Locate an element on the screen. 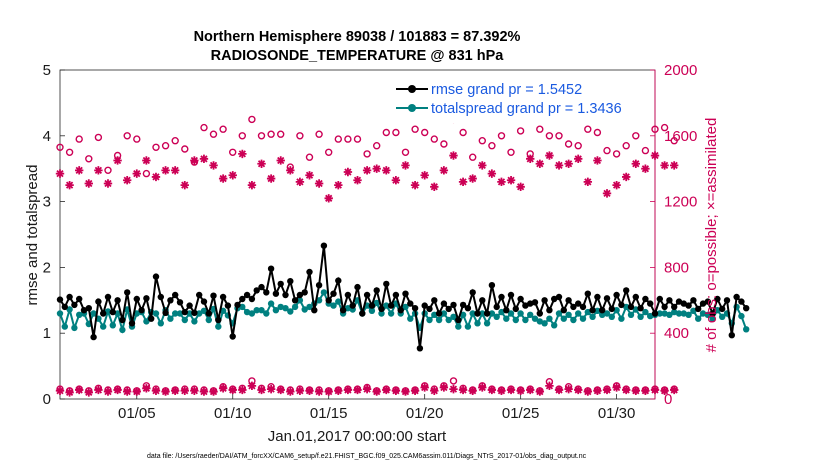 Image resolution: width=830 pixels, height=470 pixels. y-right-tick-label: 0 is located at coordinates (668, 399).